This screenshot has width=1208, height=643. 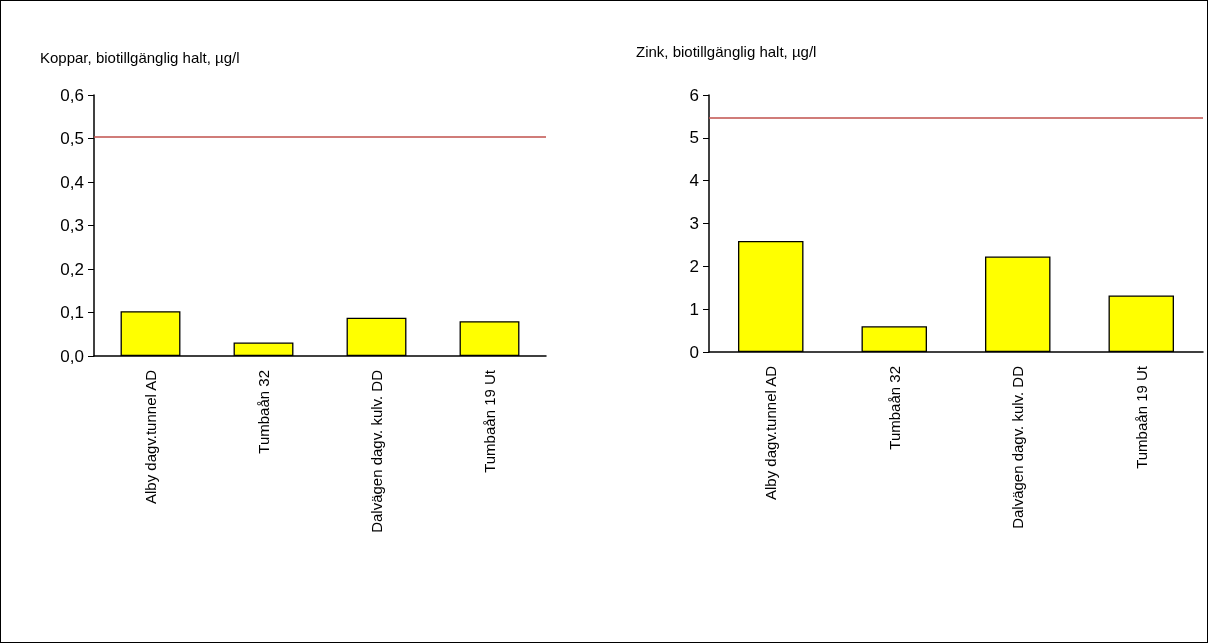 I want to click on y-tick-label: 6, so click(x=694, y=95).